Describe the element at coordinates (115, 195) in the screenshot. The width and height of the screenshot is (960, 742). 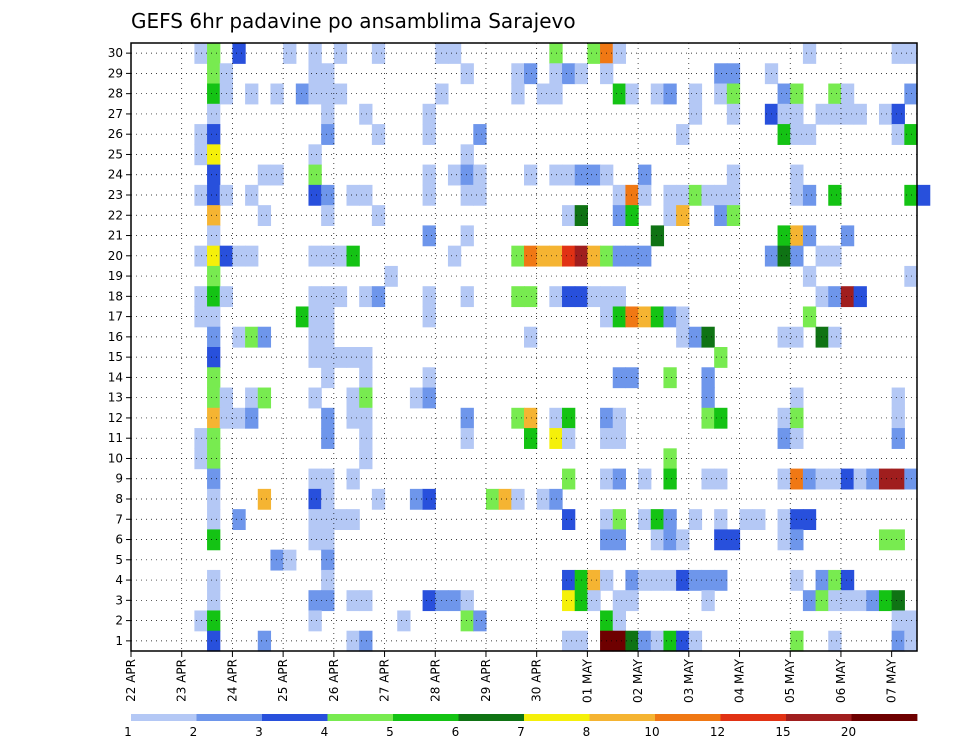
I see `y-tick-label: 23` at that location.